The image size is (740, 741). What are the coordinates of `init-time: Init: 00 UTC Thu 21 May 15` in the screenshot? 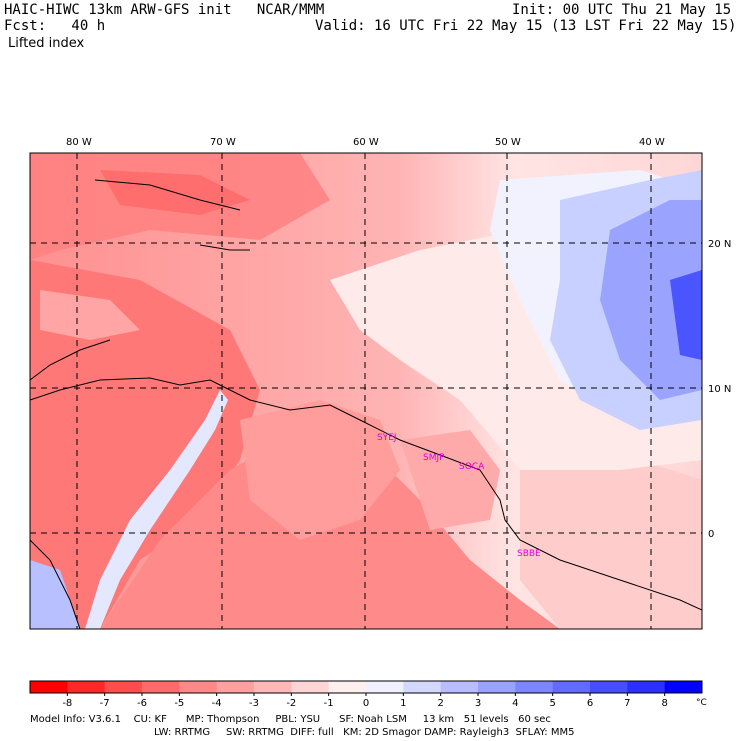 It's located at (622, 10).